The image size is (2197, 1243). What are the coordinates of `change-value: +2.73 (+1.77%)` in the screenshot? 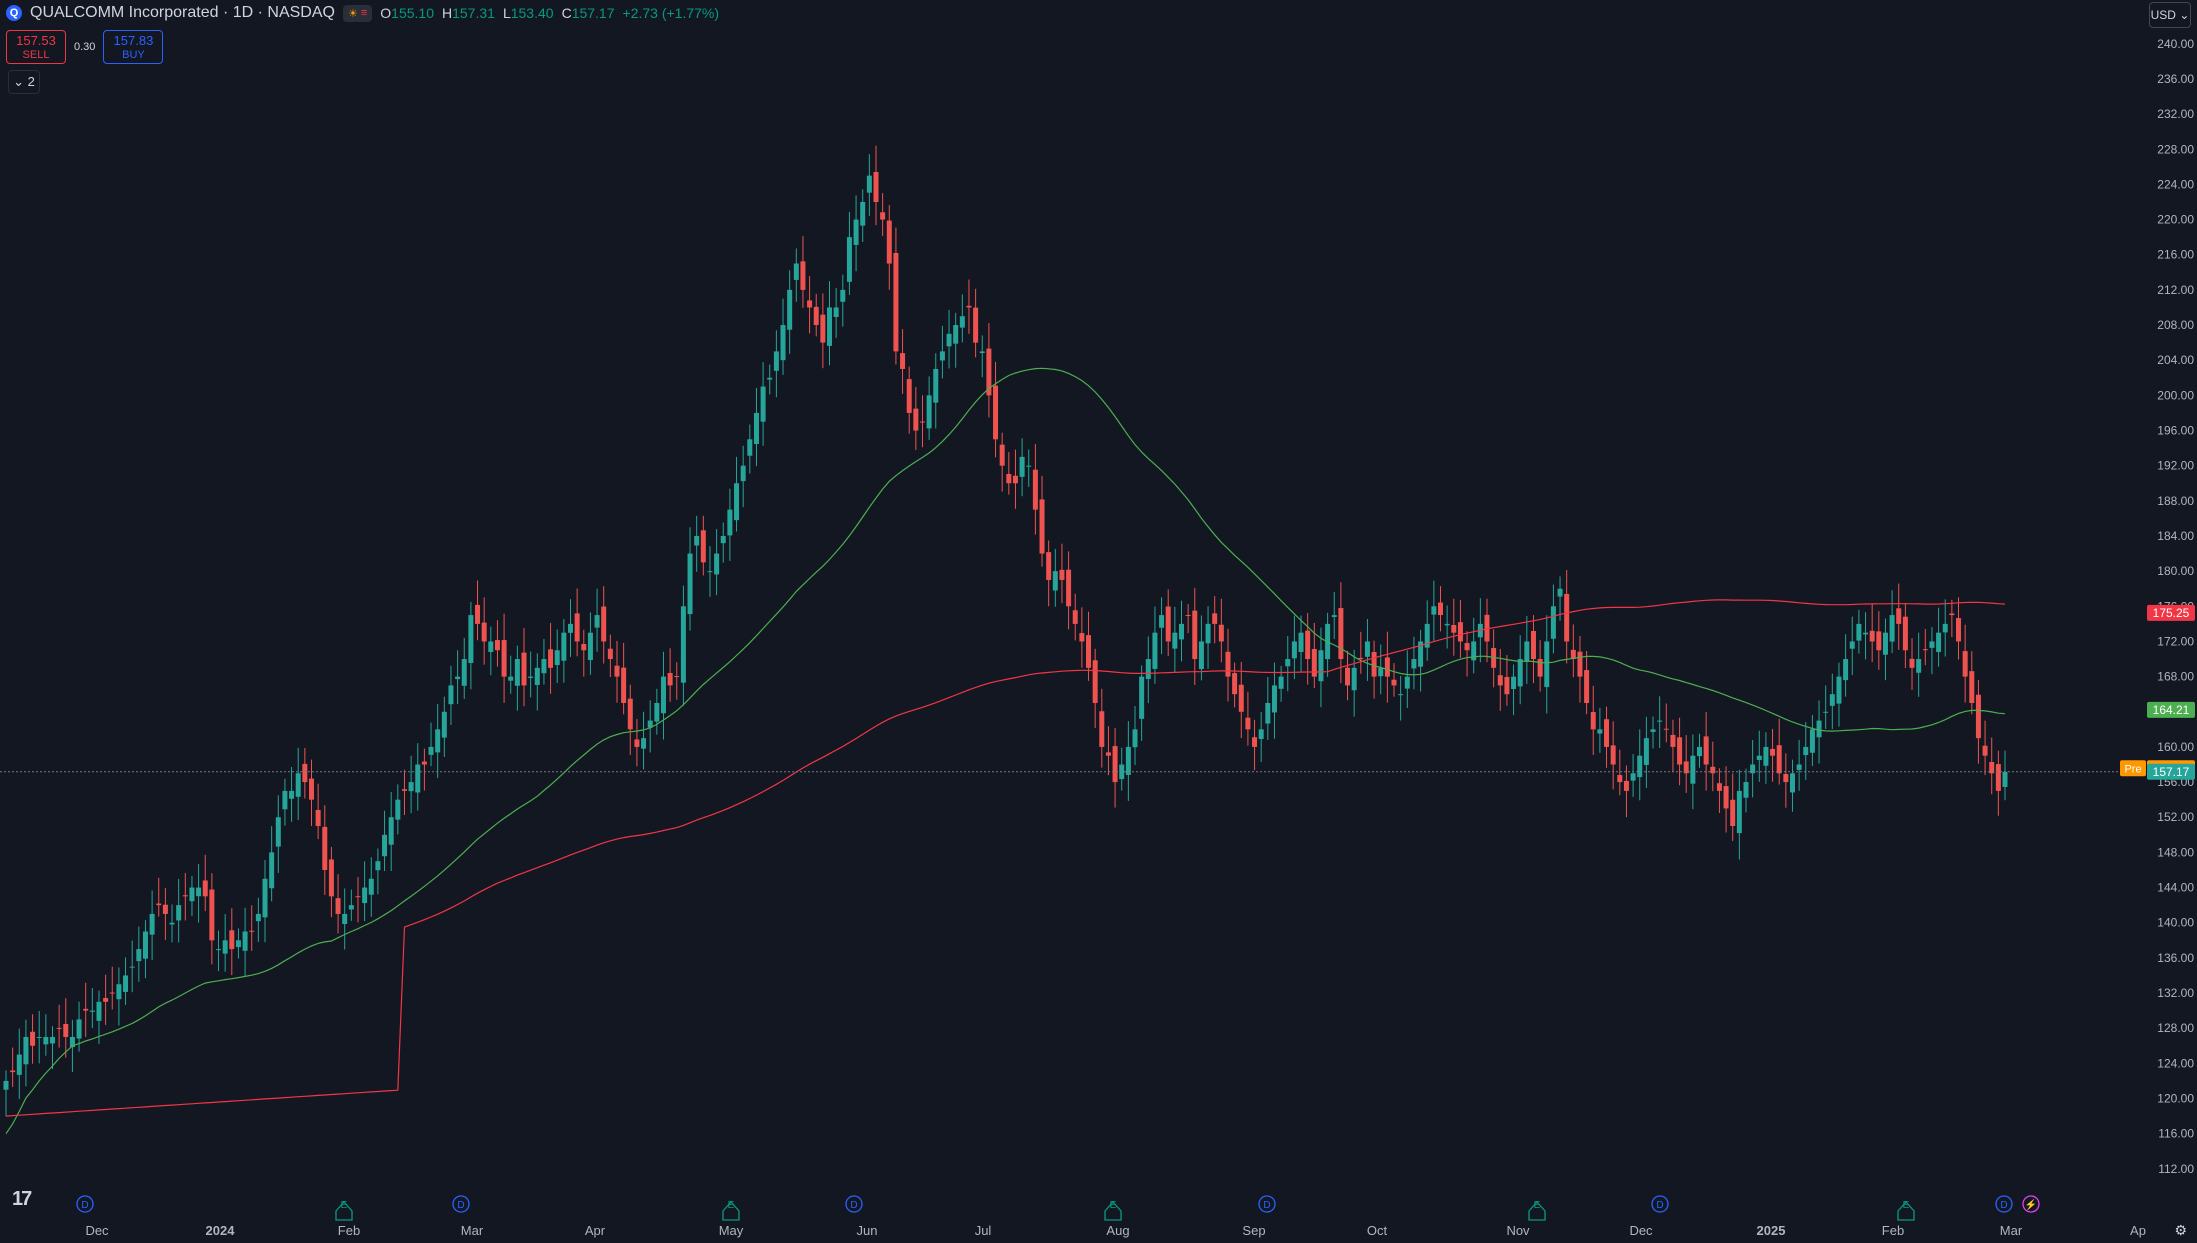 It's located at (671, 13).